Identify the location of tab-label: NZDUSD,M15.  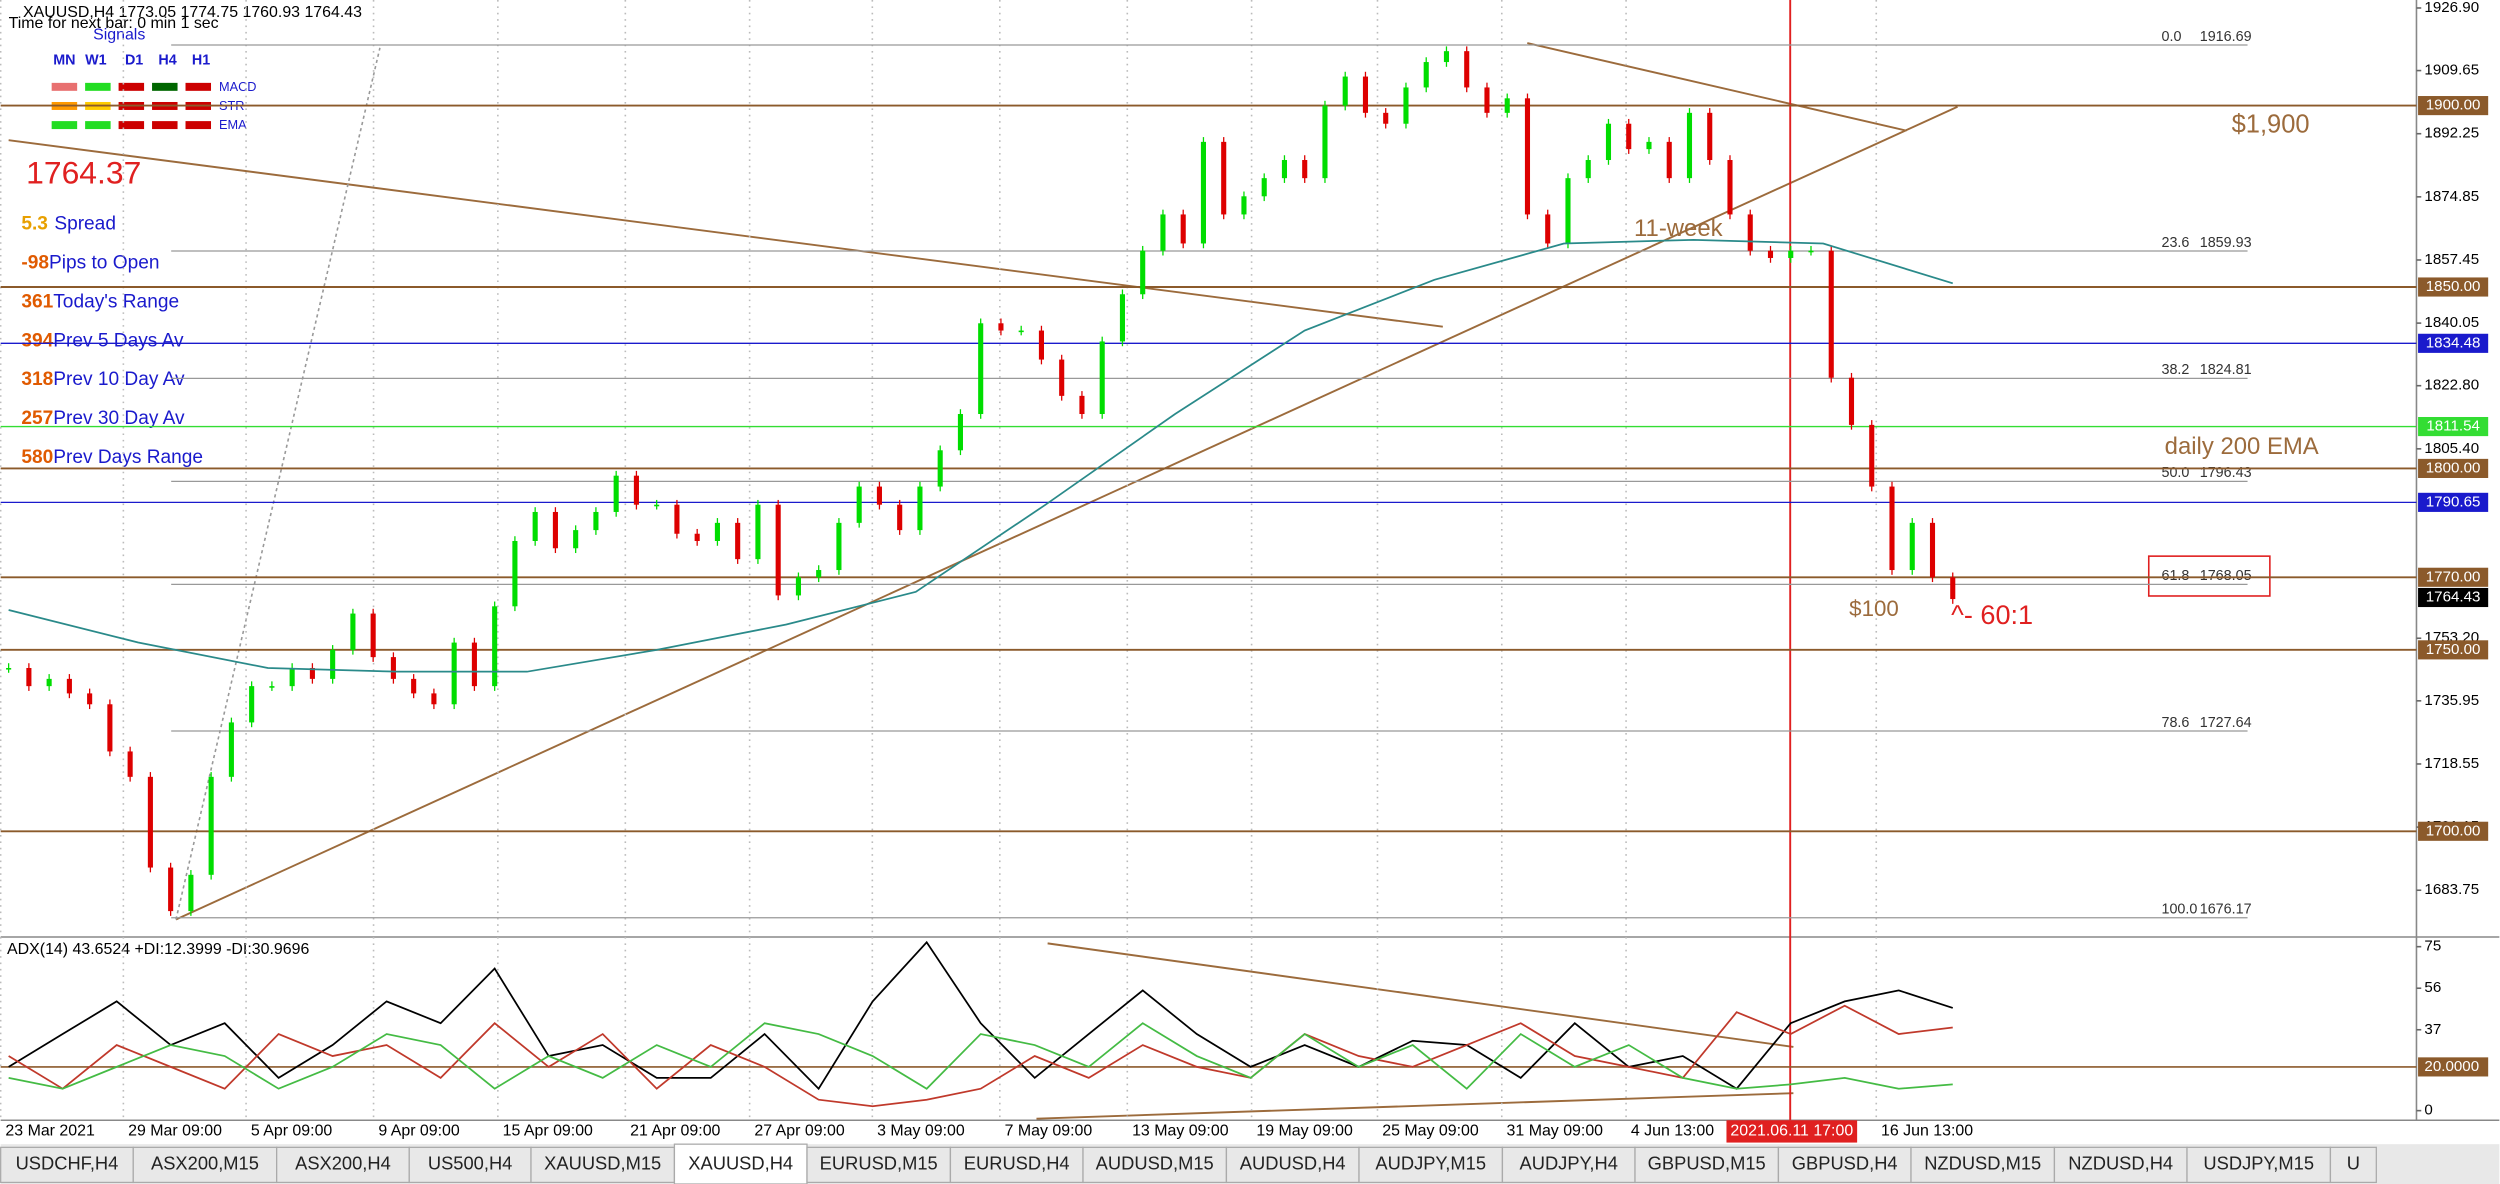
(1982, 1163).